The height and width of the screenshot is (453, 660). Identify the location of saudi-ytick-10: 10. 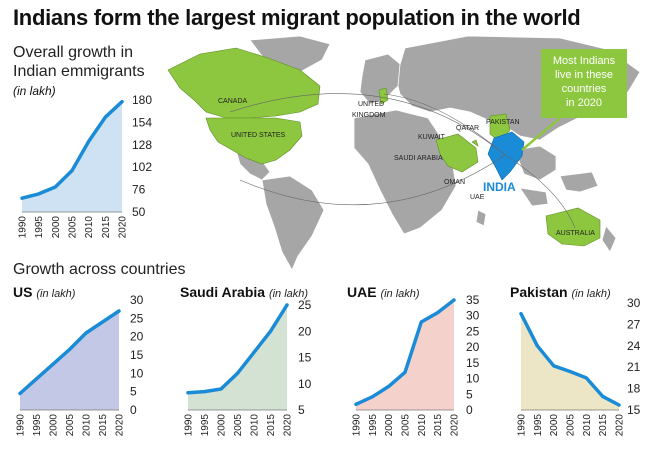
(305, 384).